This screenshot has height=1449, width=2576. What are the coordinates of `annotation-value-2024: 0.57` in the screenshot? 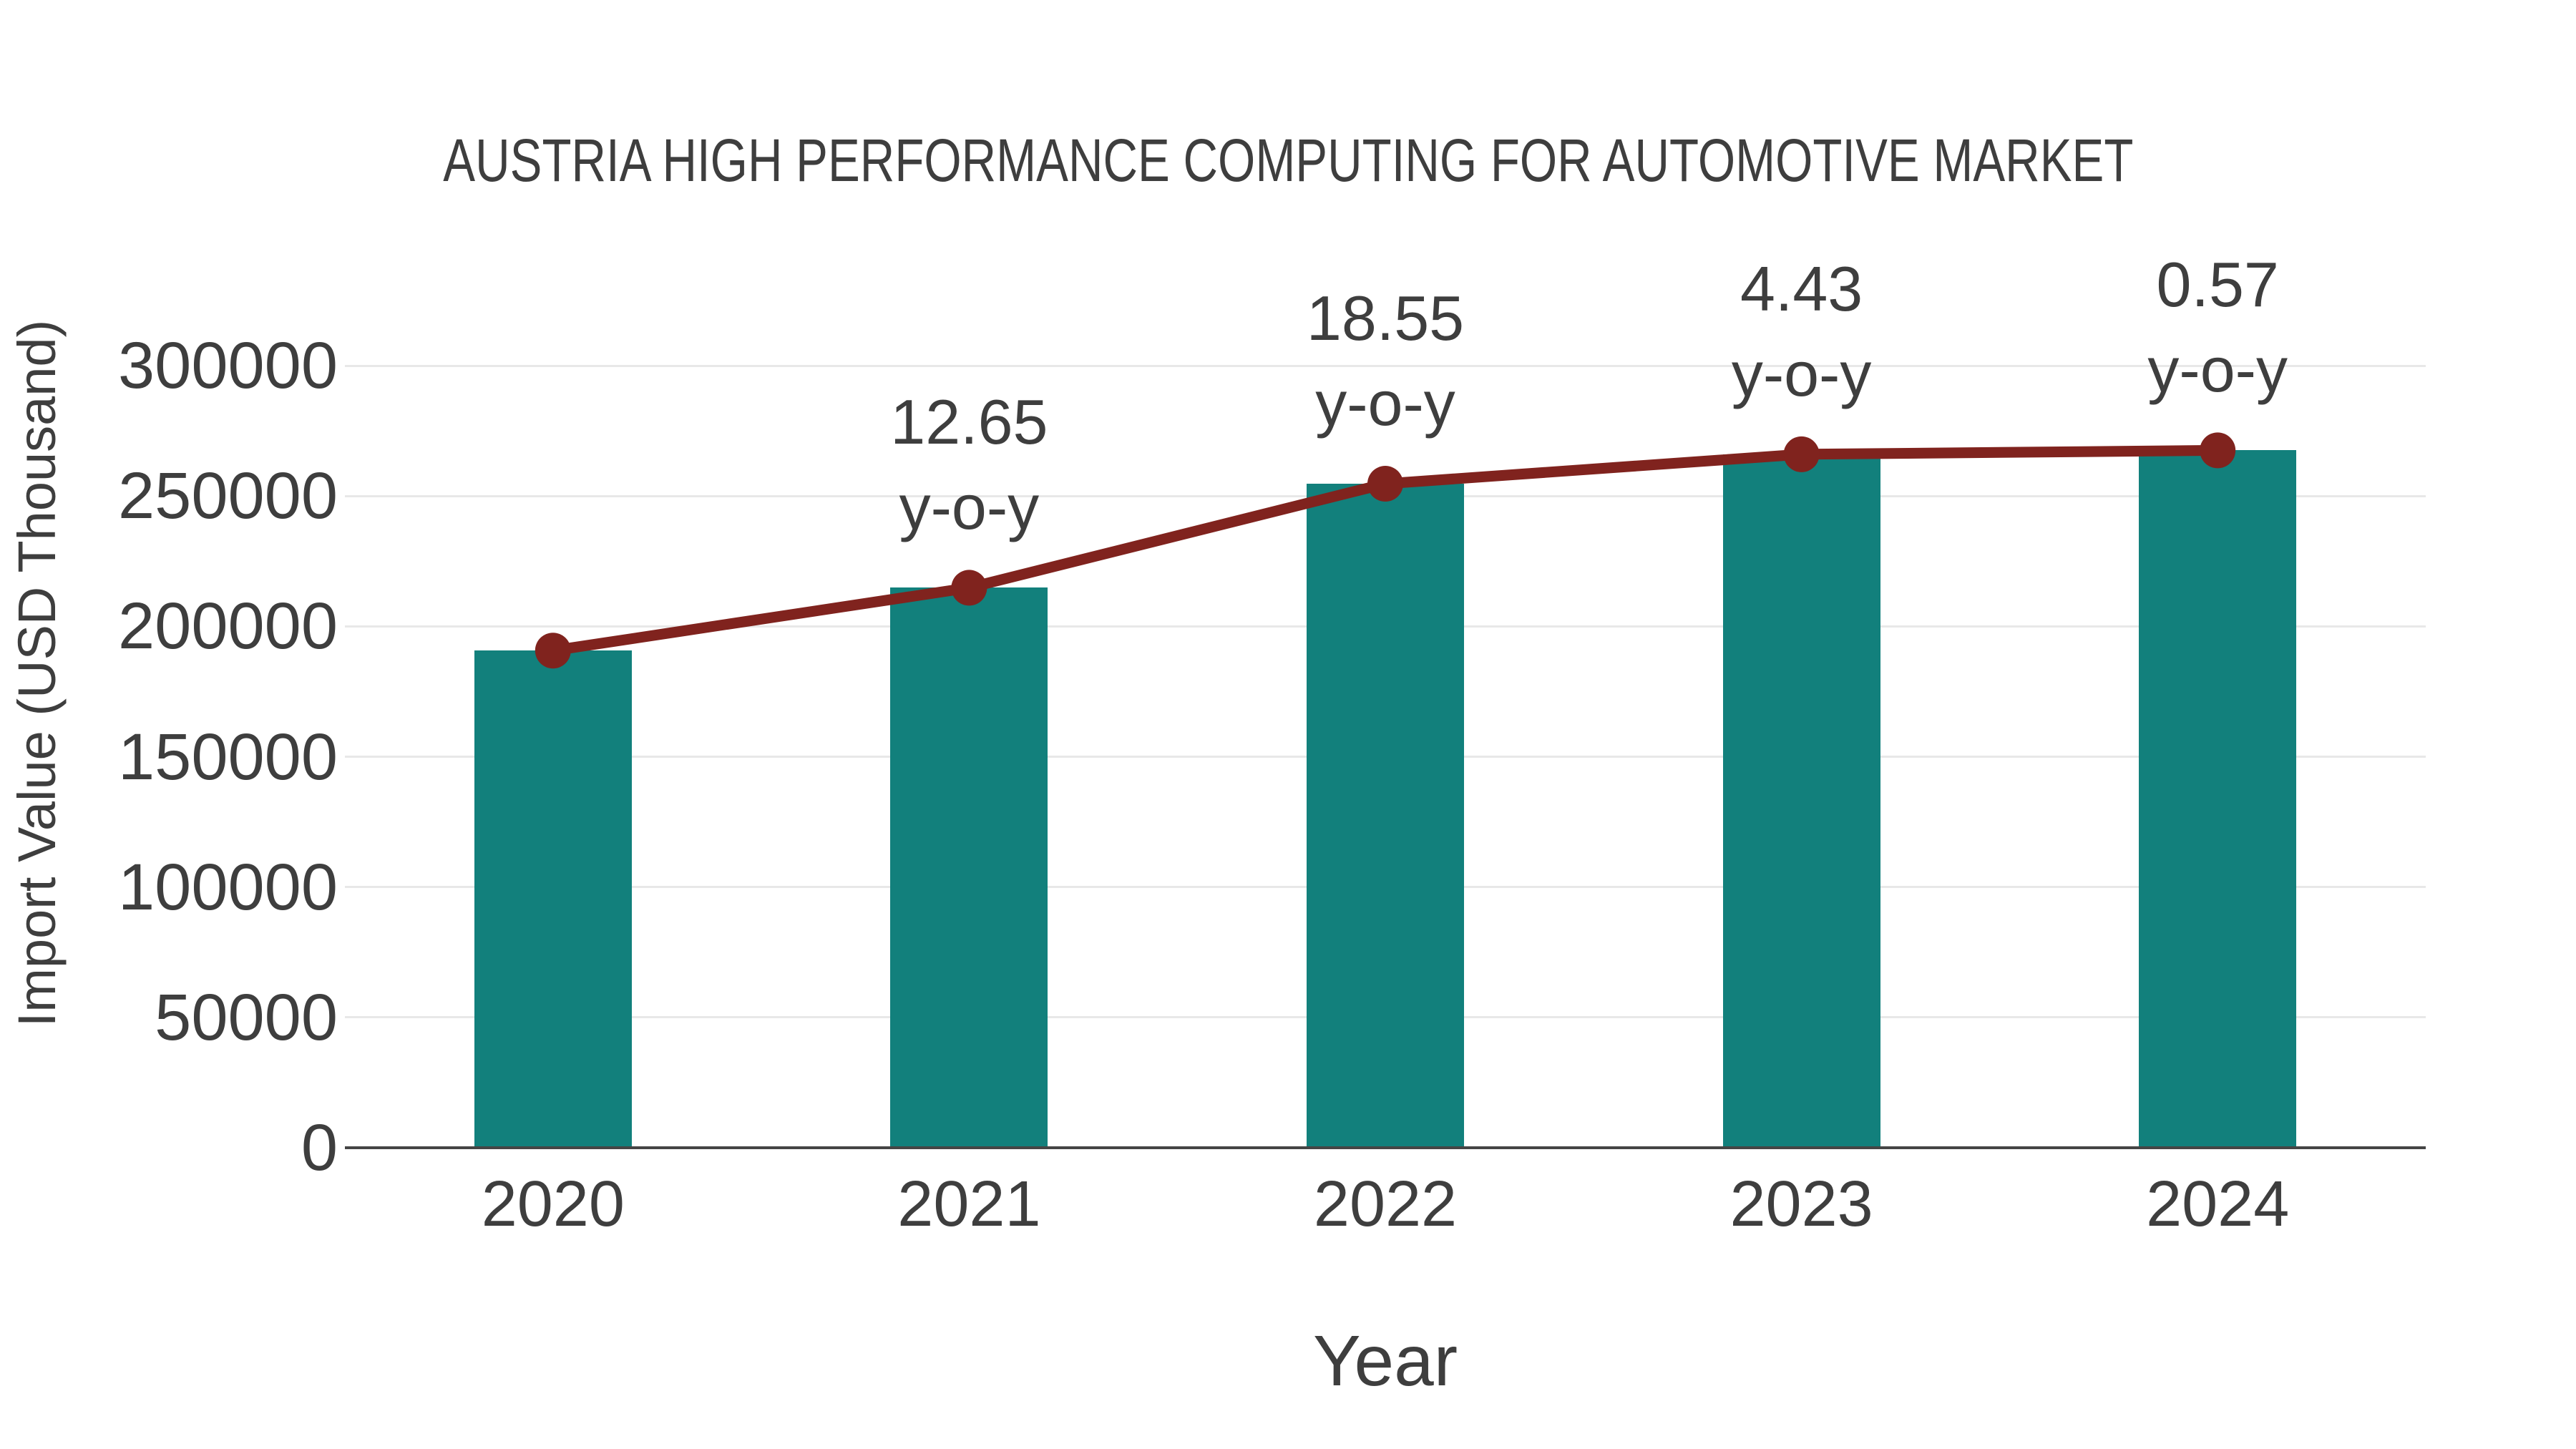 It's located at (2217, 285).